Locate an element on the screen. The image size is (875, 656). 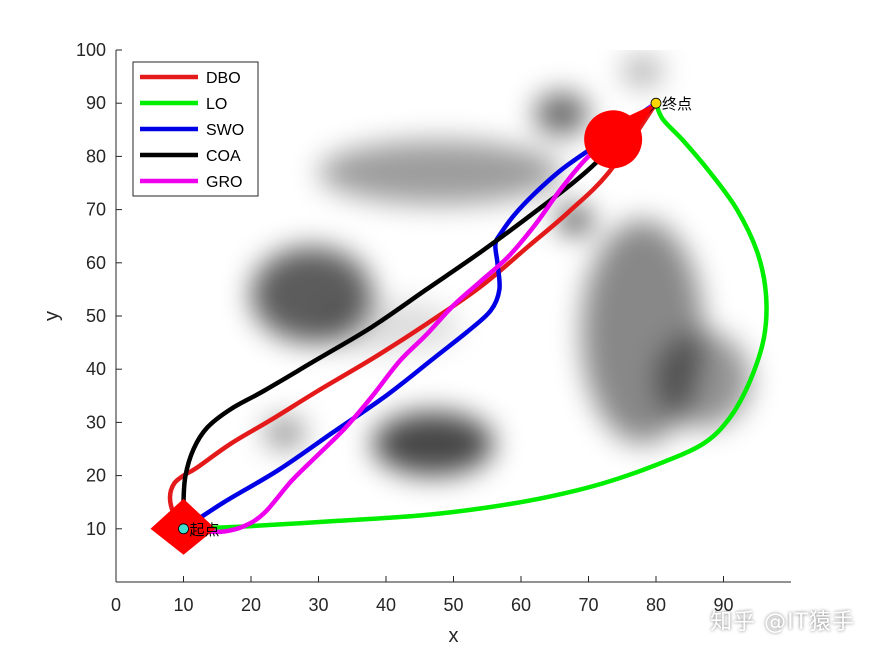
legend-label: COA is located at coordinates (223, 156).